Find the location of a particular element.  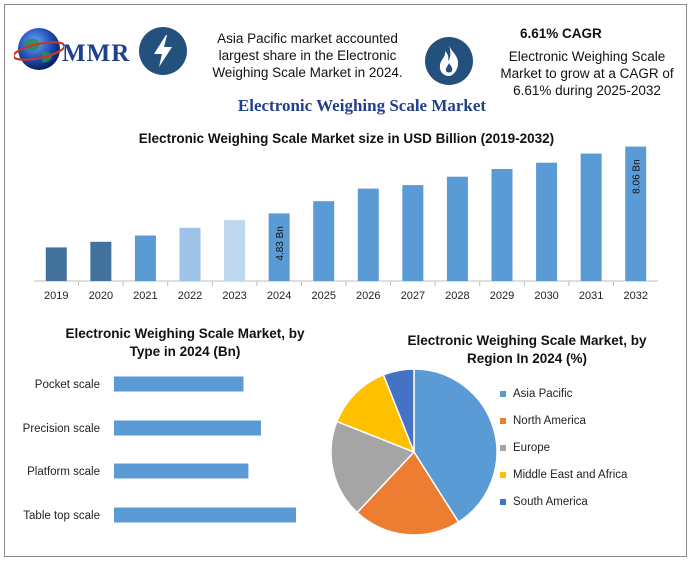

bar-2030 is located at coordinates (547, 221).